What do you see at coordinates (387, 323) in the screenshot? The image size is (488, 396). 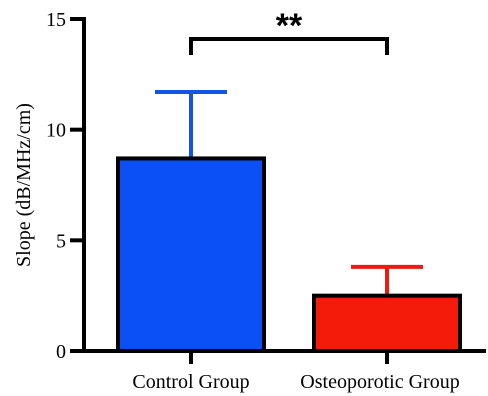 I see `bar-osteoporotic-group` at bounding box center [387, 323].